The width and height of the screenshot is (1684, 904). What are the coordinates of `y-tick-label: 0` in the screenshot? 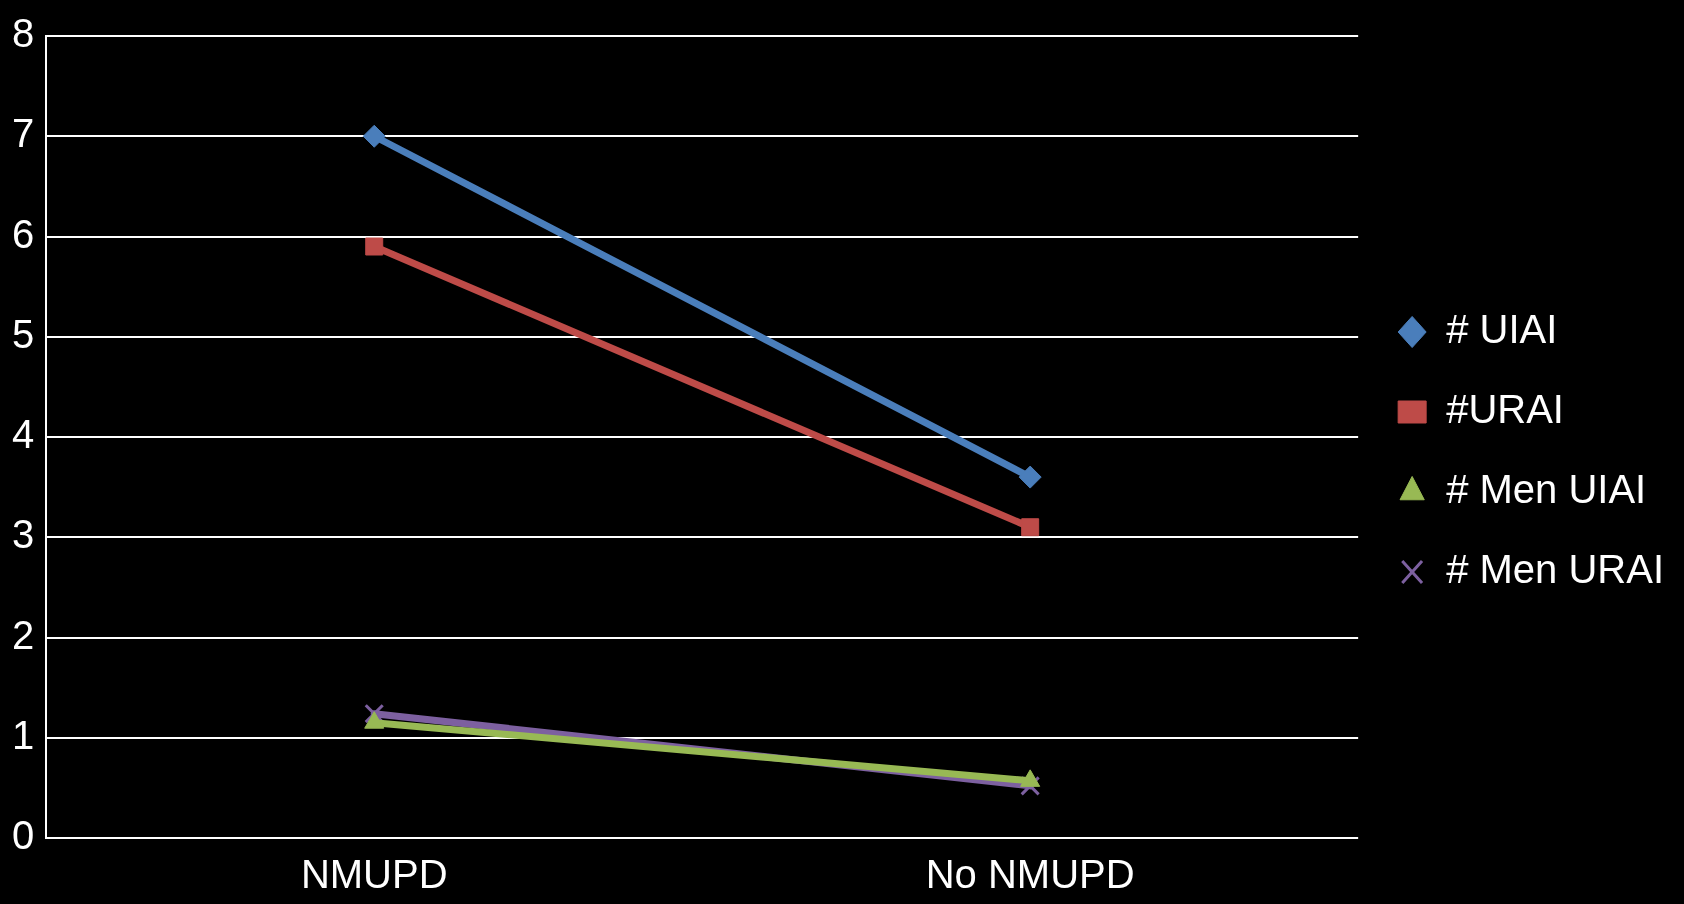 It's located at (23, 835).